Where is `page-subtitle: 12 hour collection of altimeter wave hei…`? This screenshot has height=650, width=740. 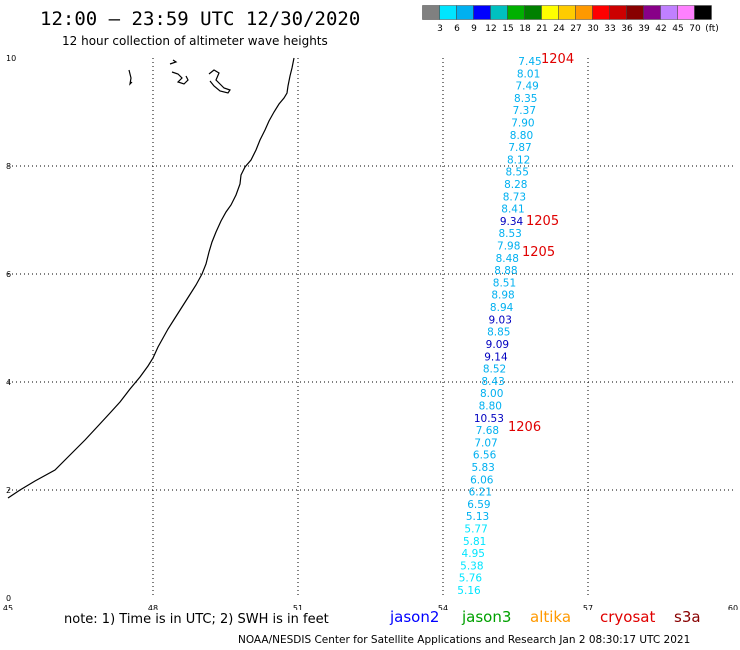
page-subtitle: 12 hour collection of altimeter wave hei… is located at coordinates (195, 41).